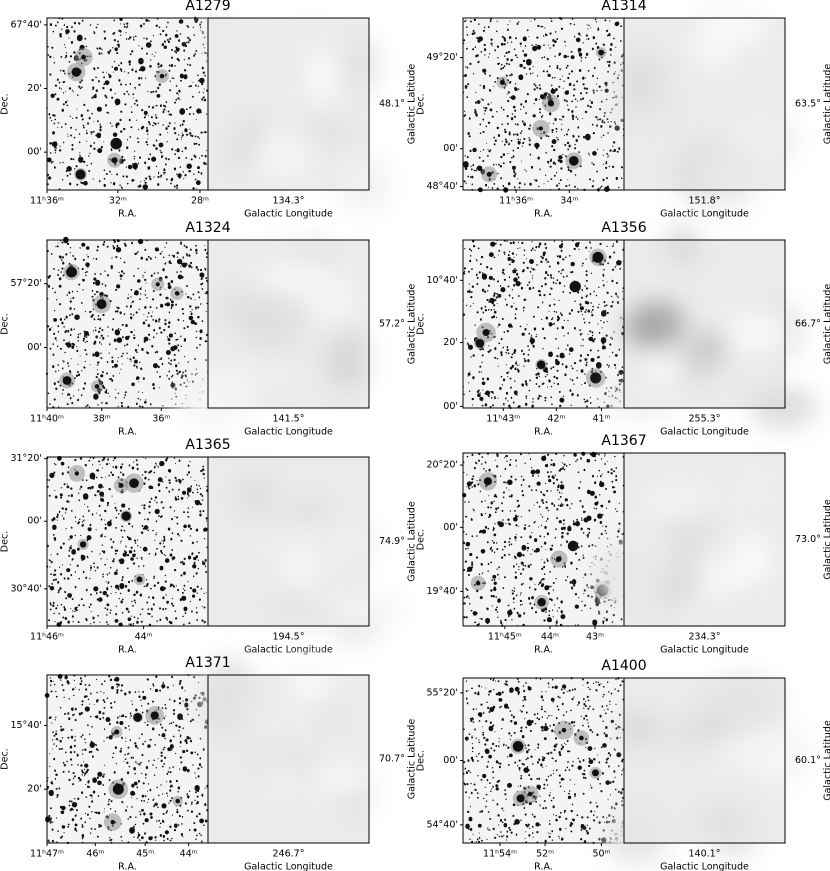 The image size is (830, 871). What do you see at coordinates (392, 759) in the screenshot?
I see `galactic-latitude-value: 70.7°` at bounding box center [392, 759].